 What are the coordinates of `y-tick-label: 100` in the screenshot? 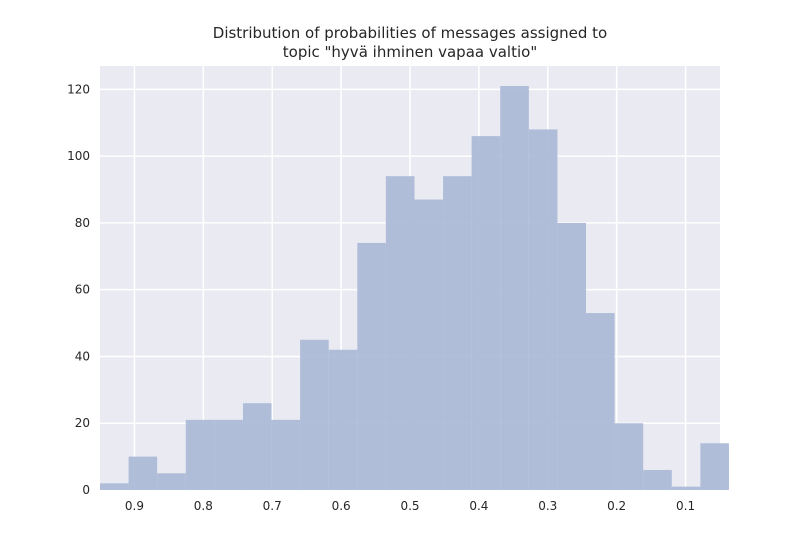 It's located at (78, 156).